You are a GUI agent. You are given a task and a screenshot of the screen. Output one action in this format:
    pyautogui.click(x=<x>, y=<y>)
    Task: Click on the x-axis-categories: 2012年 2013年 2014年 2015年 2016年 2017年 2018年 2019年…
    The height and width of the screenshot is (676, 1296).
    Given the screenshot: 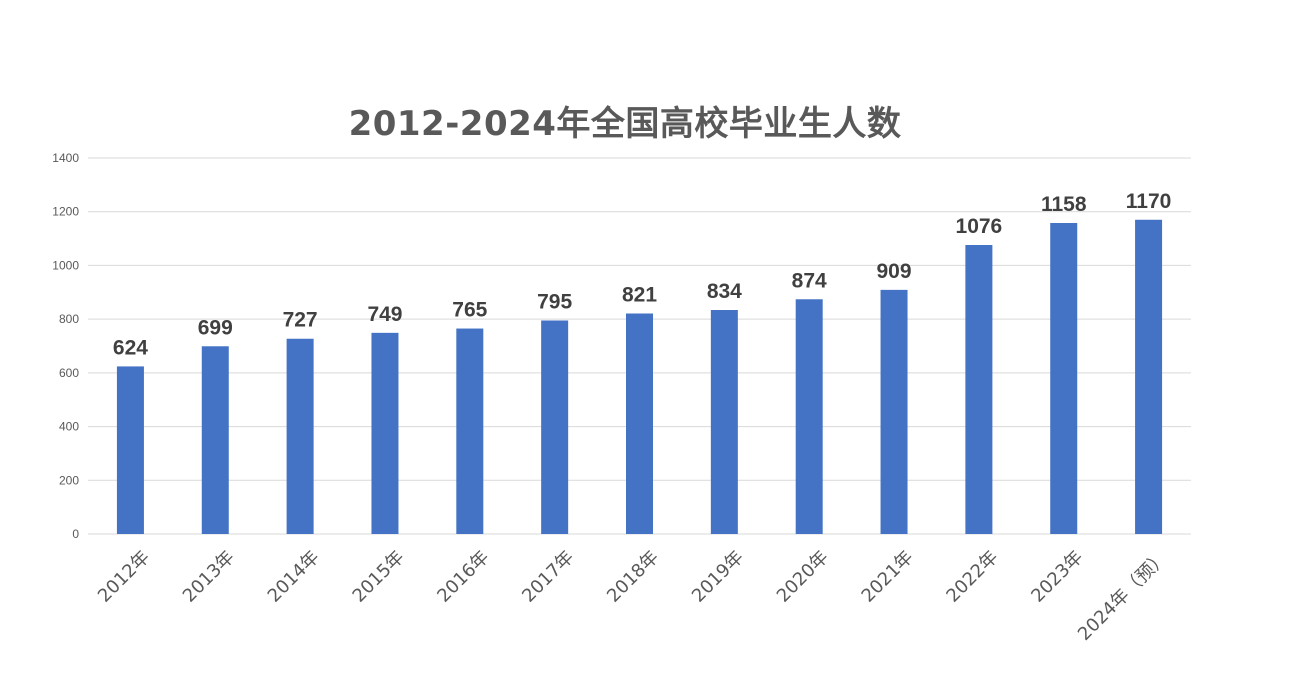 What is the action you would take?
    pyautogui.click(x=633, y=596)
    